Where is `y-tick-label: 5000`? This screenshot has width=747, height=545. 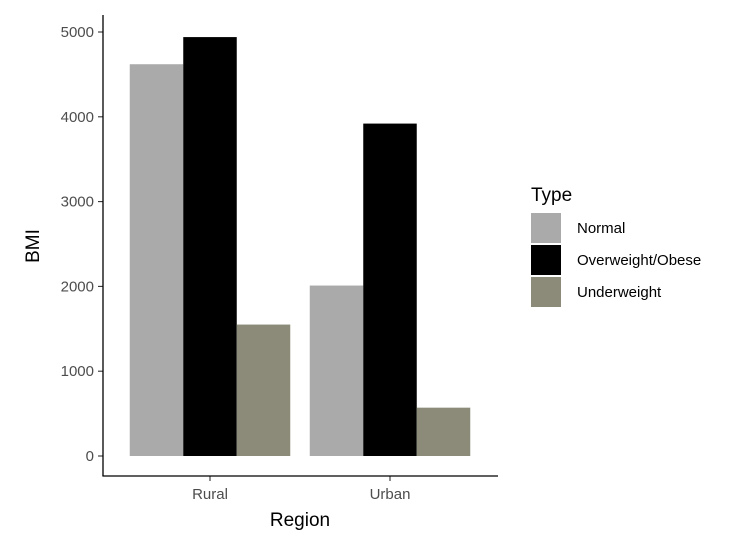 y-tick-label: 5000 is located at coordinates (77, 32).